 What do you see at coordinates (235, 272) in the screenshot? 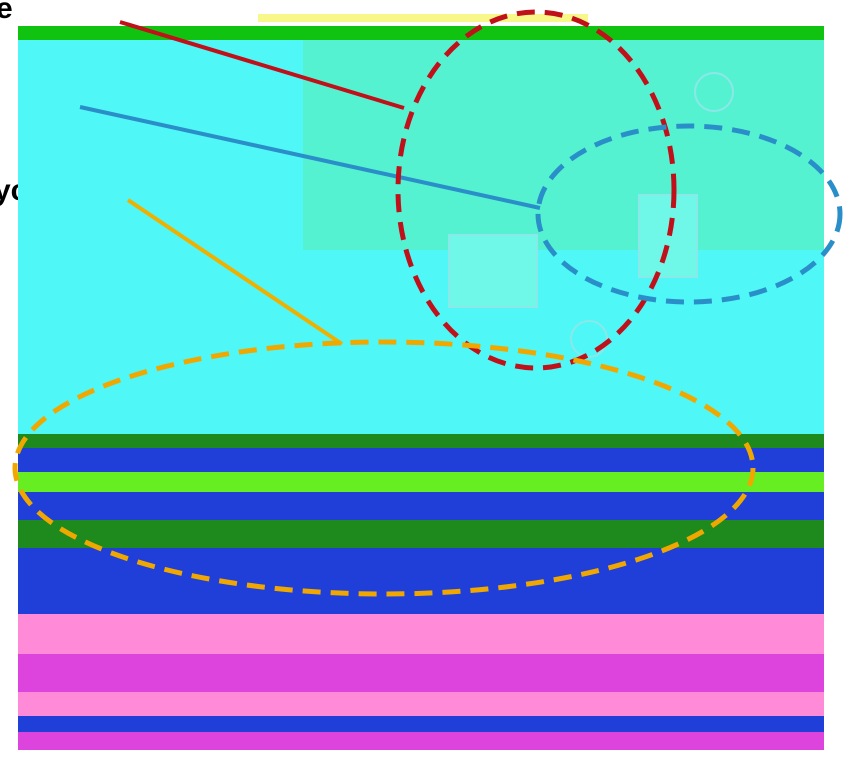
I see `pointer-line-orange` at bounding box center [235, 272].